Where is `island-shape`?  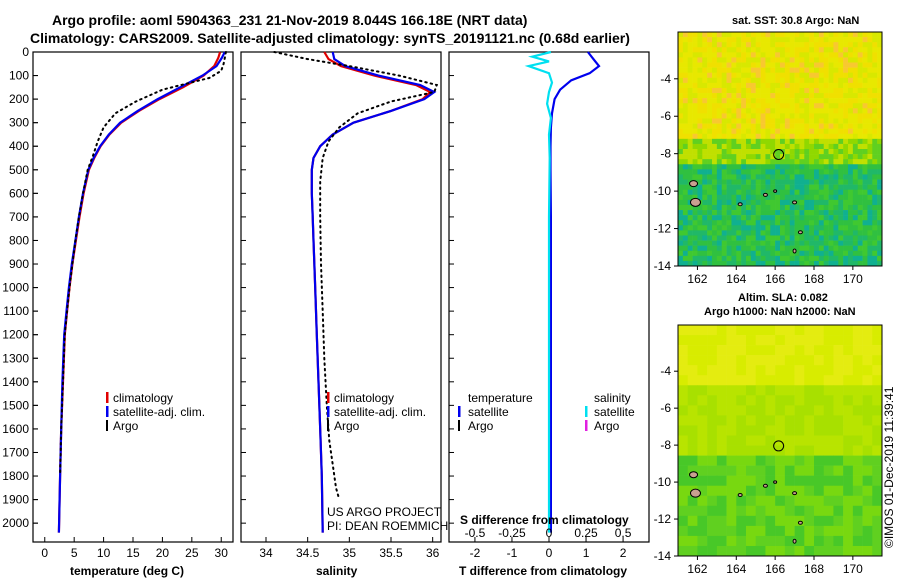 island-shape is located at coordinates (694, 184).